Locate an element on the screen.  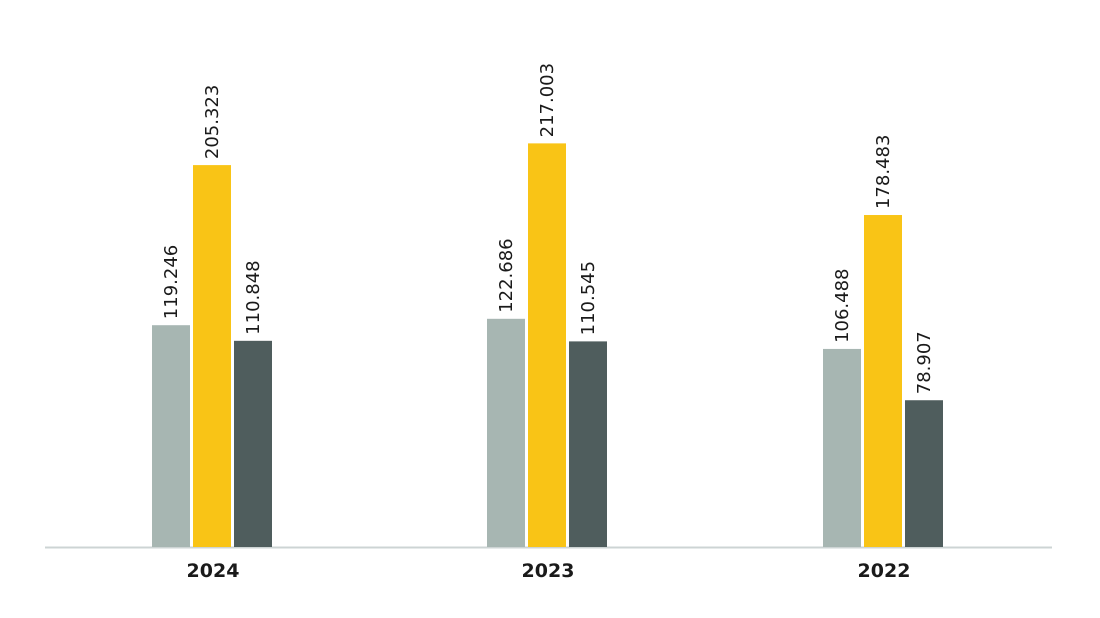
value-label: 205.323 is located at coordinates (212, 122).